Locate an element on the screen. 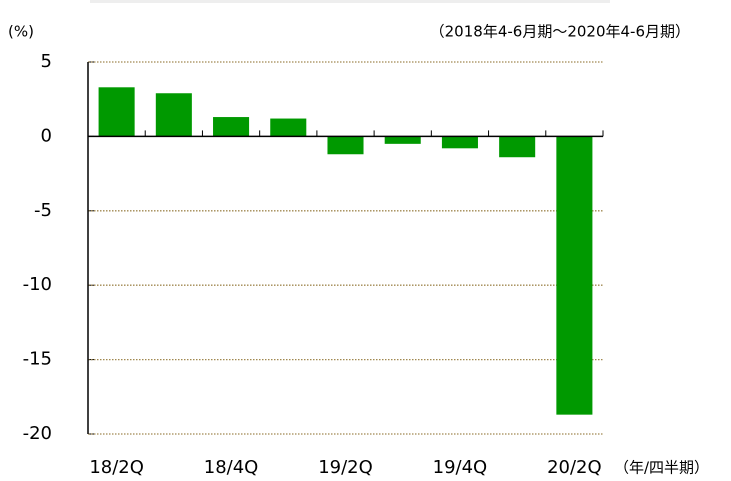  y-tick-label: -5 is located at coordinates (43, 210).